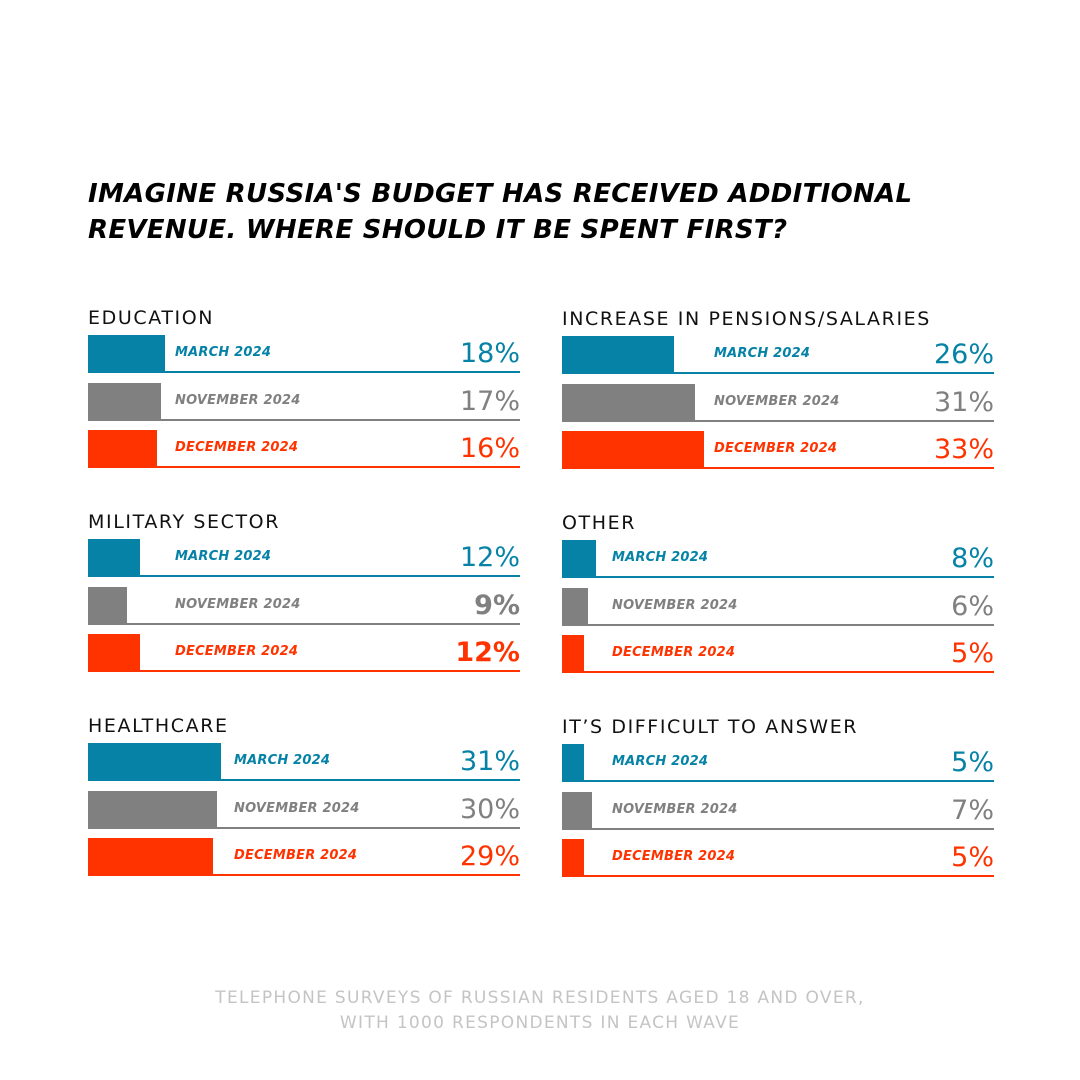  Describe the element at coordinates (778, 606) in the screenshot. I see `bar-row-november: NOVEMBER 2024 6%` at that location.